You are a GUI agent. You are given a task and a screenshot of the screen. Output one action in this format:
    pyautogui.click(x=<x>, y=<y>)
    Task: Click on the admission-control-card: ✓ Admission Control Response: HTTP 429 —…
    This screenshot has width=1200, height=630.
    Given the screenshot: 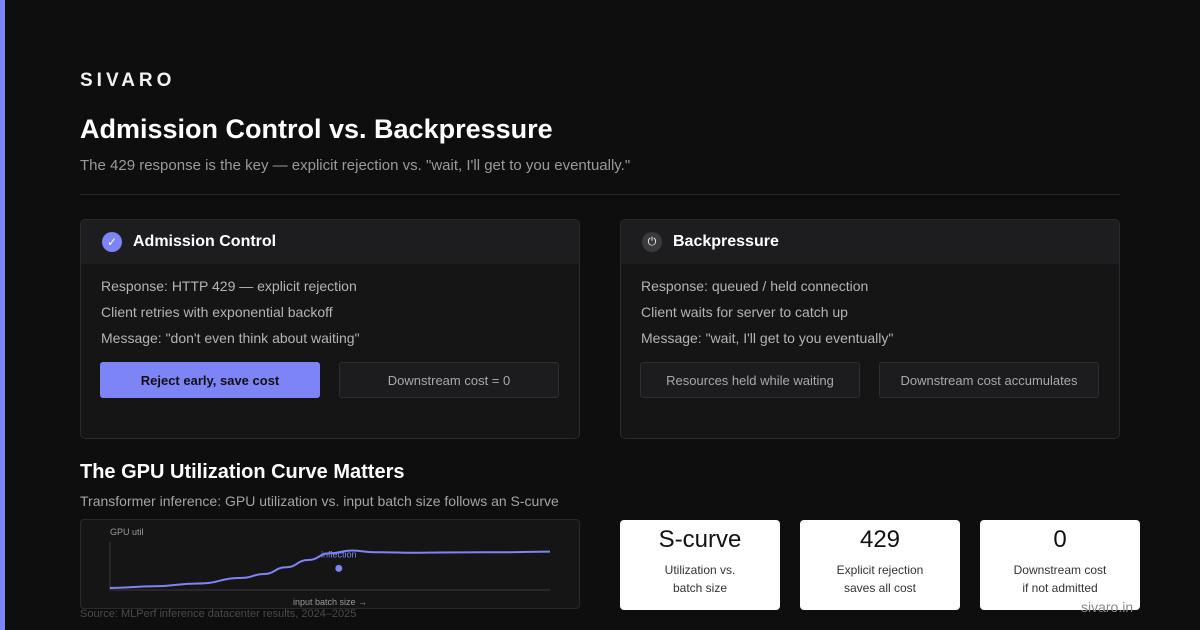 What is the action you would take?
    pyautogui.click(x=330, y=329)
    